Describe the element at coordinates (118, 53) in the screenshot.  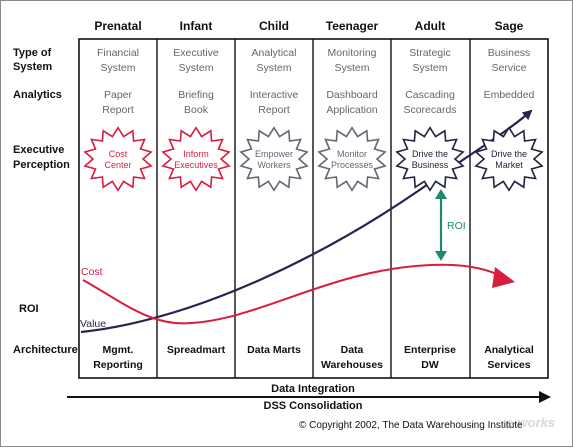
I see `type-of-system-cell: Financial` at that location.